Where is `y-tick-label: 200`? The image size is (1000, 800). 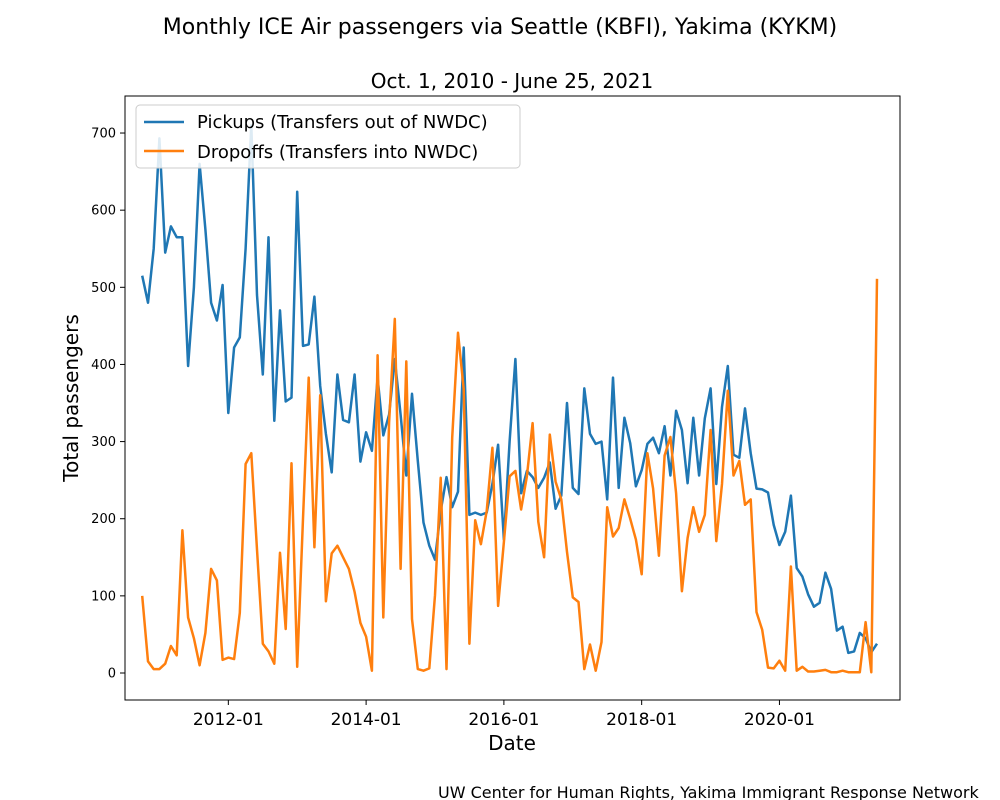
y-tick-label: 200 is located at coordinates (103, 519).